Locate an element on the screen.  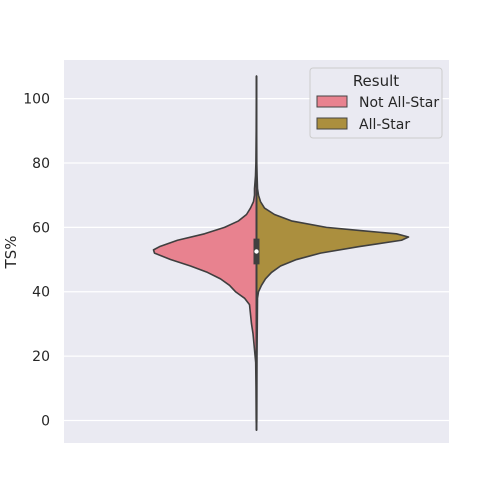
y-tick-label-100: 100 is located at coordinates (36, 100).